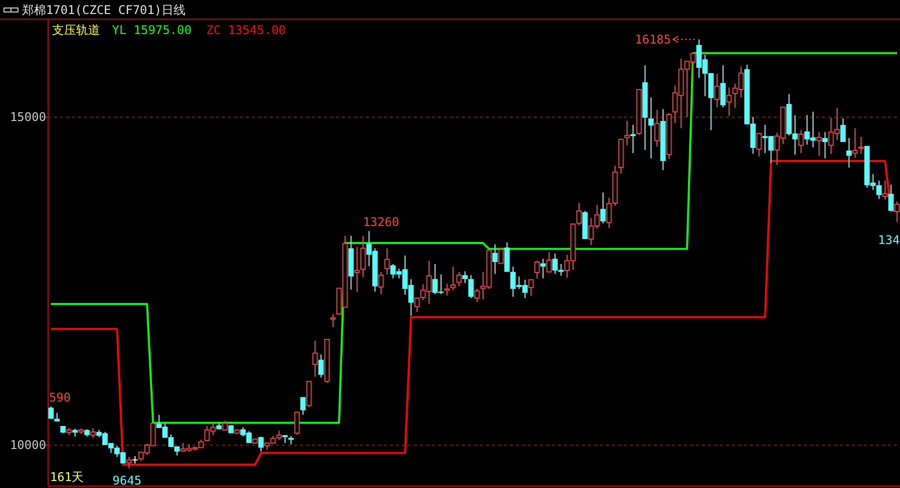 This screenshot has height=488, width=900. What do you see at coordinates (67, 477) in the screenshot?
I see `annotation: 161天` at bounding box center [67, 477].